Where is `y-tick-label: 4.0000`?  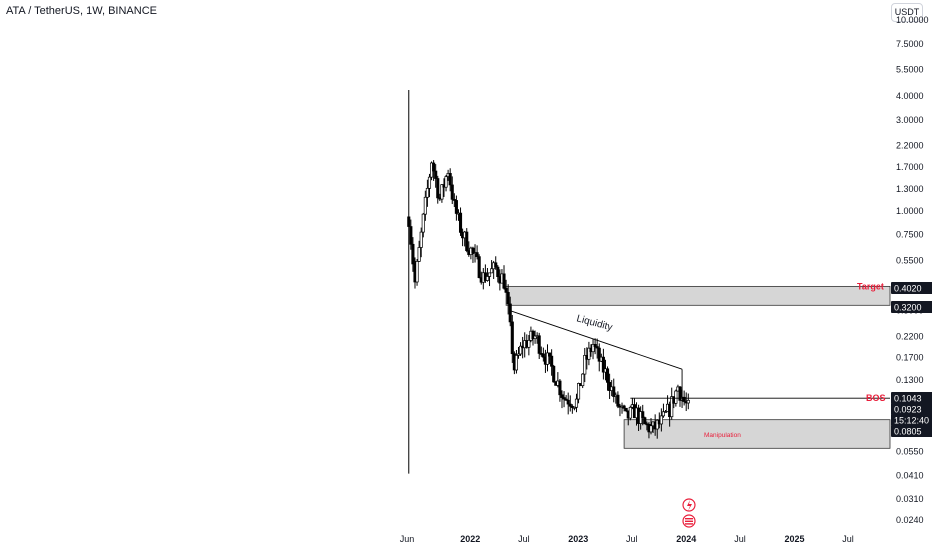
y-tick-label: 4.0000 is located at coordinates (910, 96).